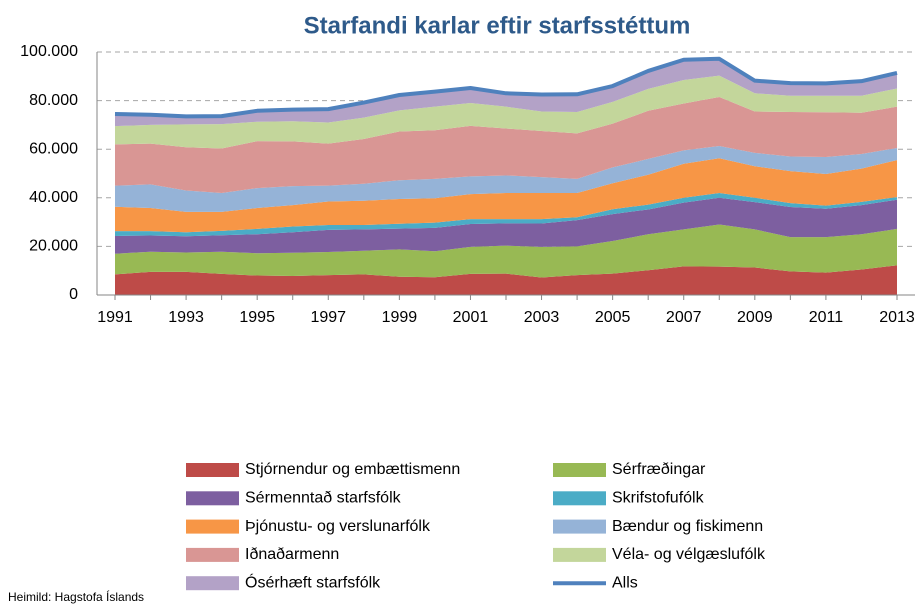 This screenshot has height=608, width=923. What do you see at coordinates (49, 51) in the screenshot?
I see `y-tick-label: 100.000` at bounding box center [49, 51].